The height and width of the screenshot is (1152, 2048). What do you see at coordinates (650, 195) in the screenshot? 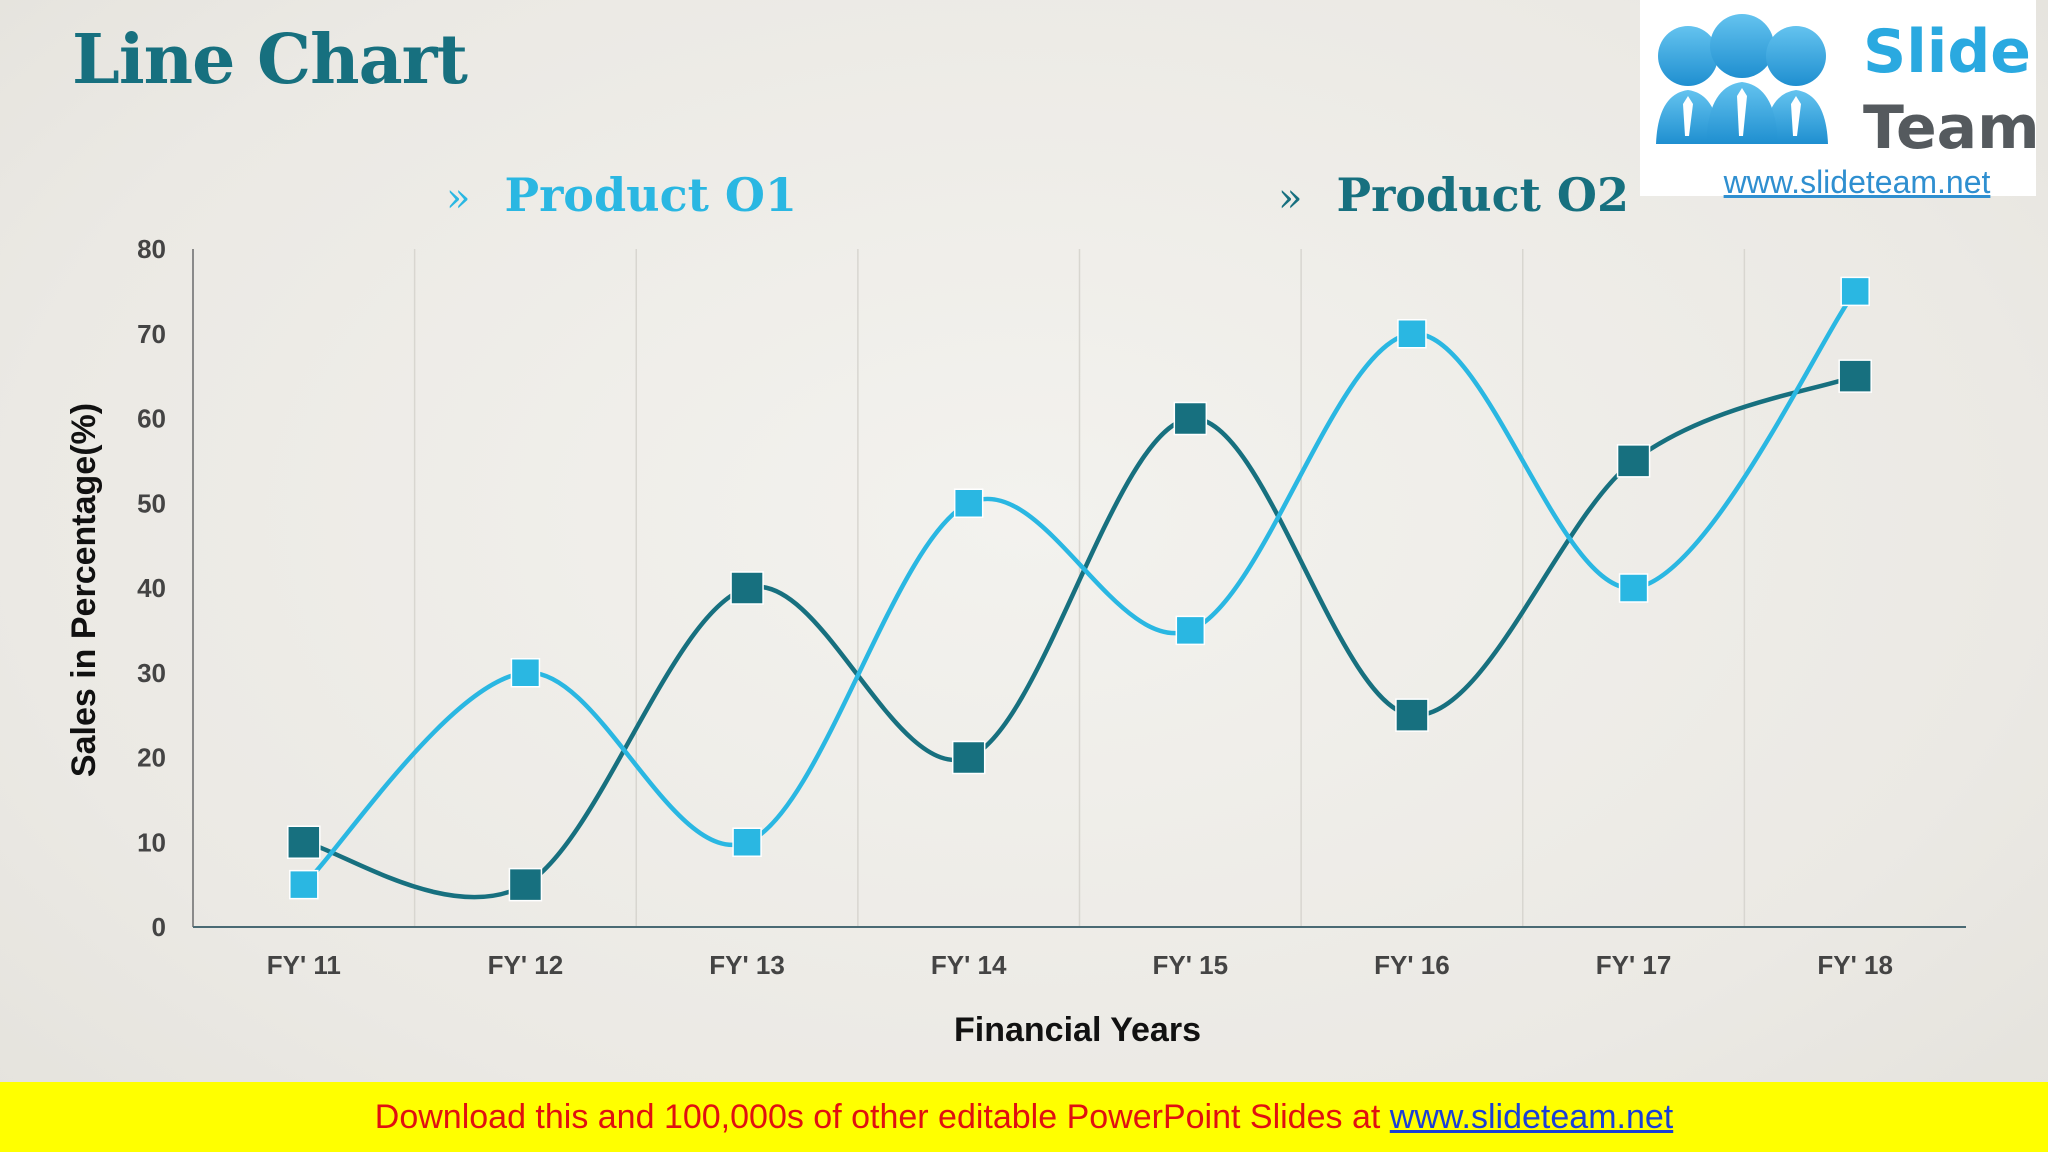
I see `legend-label-1: Product O1` at bounding box center [650, 195].